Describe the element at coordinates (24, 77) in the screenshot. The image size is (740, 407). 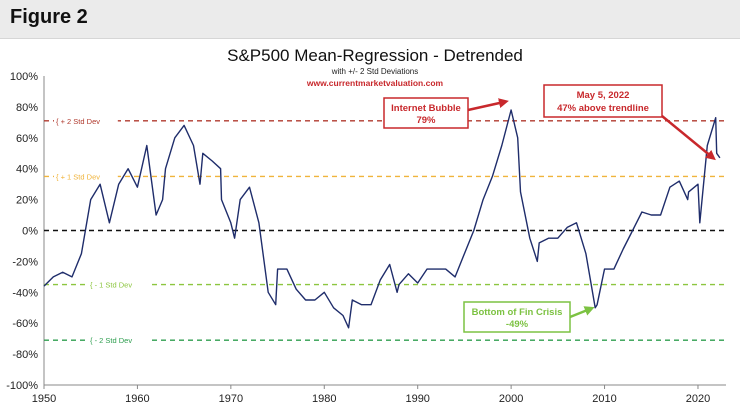
I see `y-tick-label: 100%` at that location.